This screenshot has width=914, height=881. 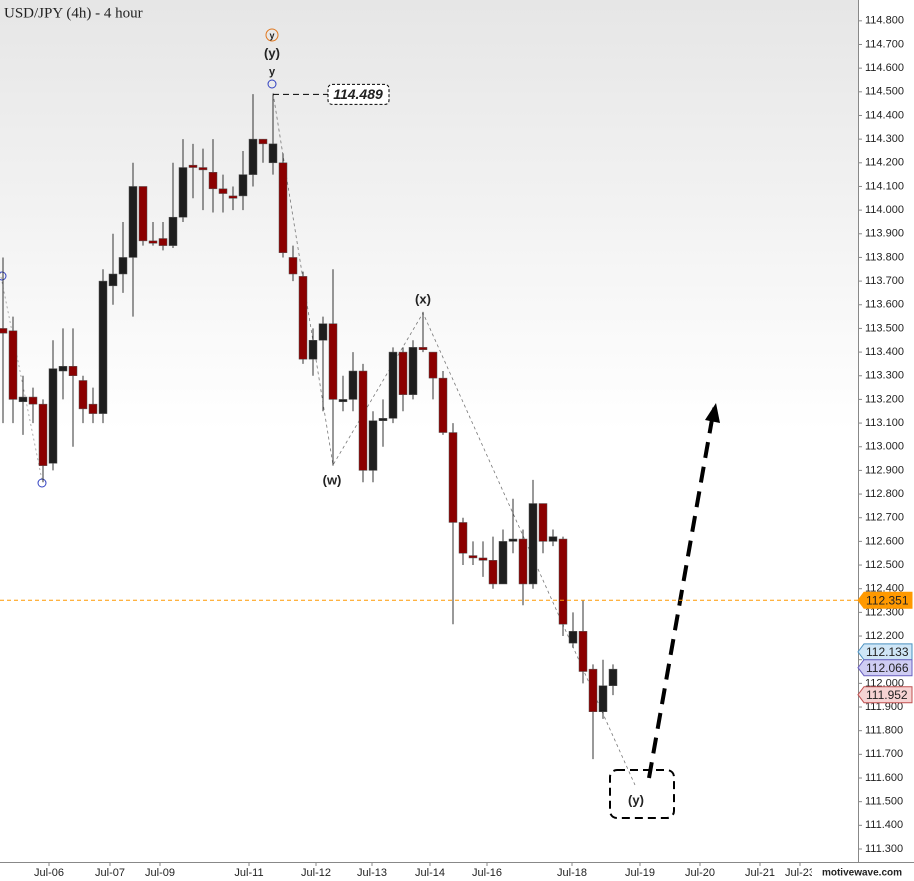 I want to click on x-tick-label: Jul-14, so click(x=430, y=873).